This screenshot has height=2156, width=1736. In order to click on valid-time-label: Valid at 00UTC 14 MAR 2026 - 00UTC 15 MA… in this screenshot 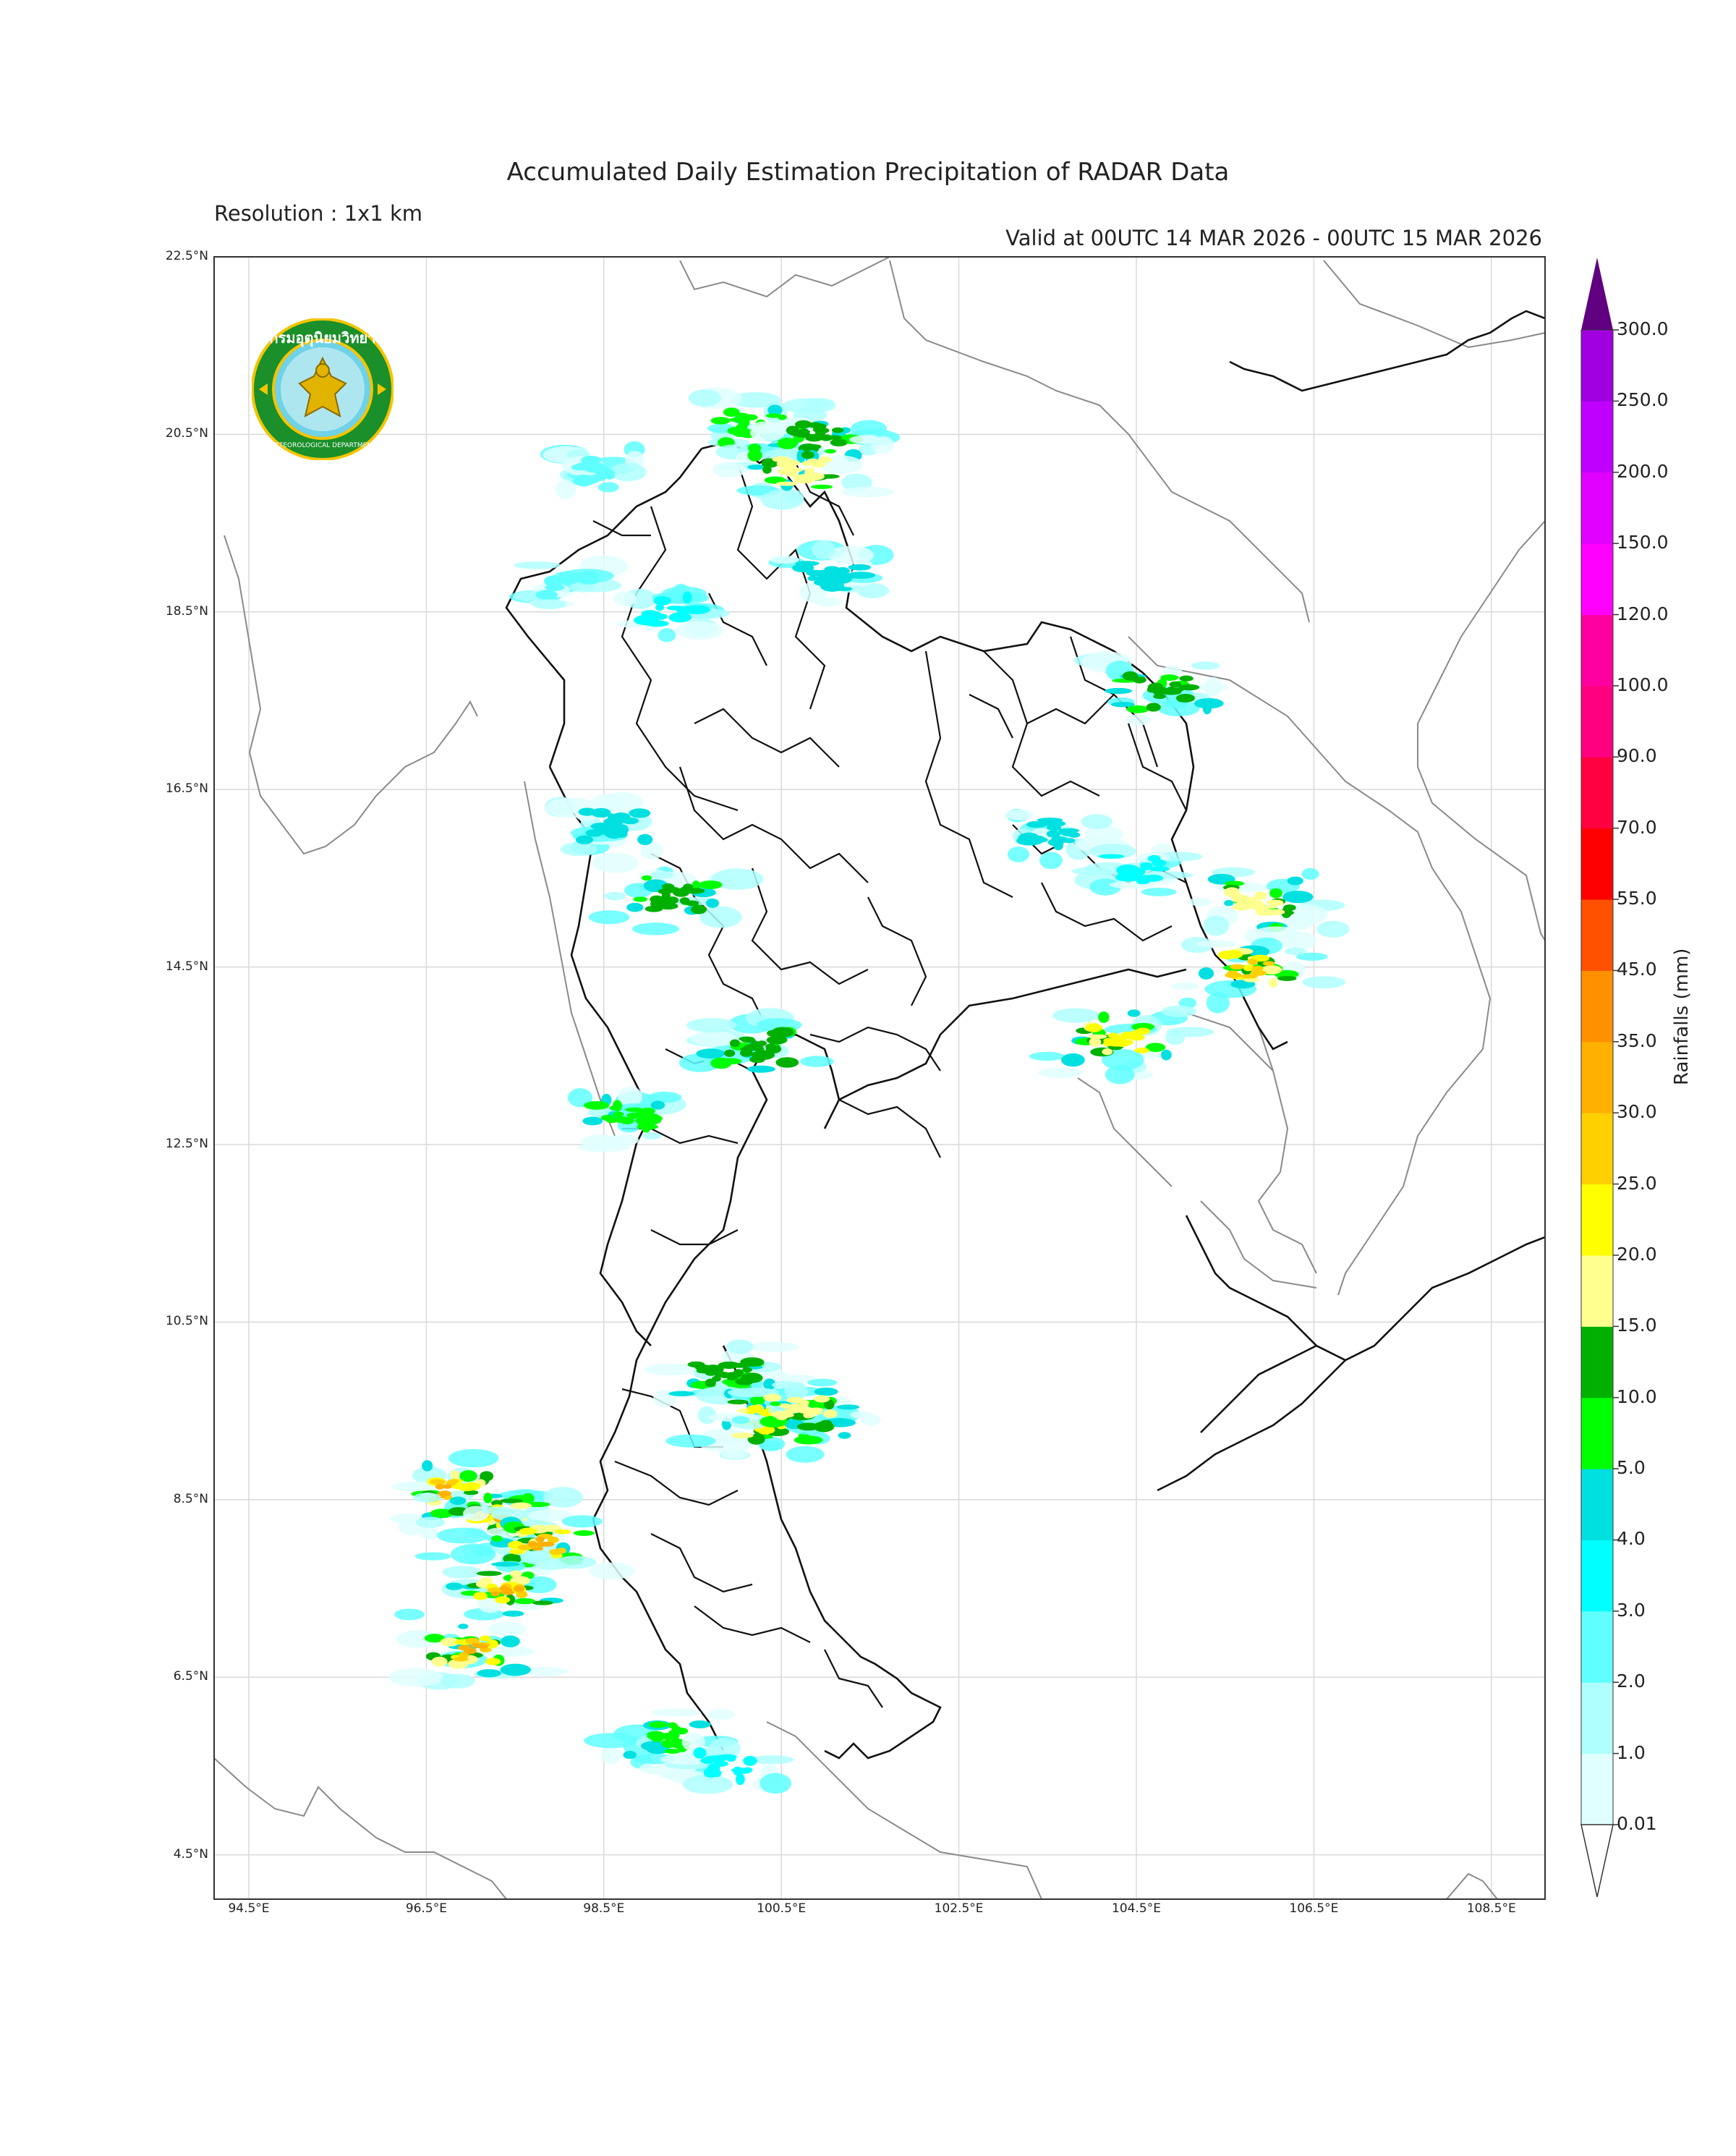, I will do `click(1274, 238)`.